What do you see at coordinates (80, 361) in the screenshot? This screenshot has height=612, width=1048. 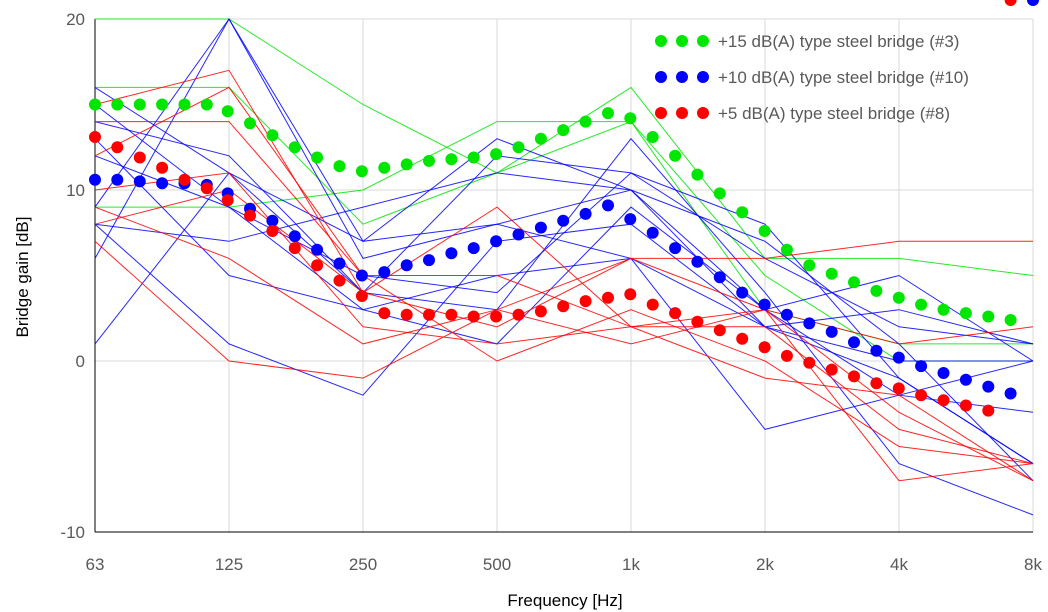 I see `y-tick-label: 0` at bounding box center [80, 361].